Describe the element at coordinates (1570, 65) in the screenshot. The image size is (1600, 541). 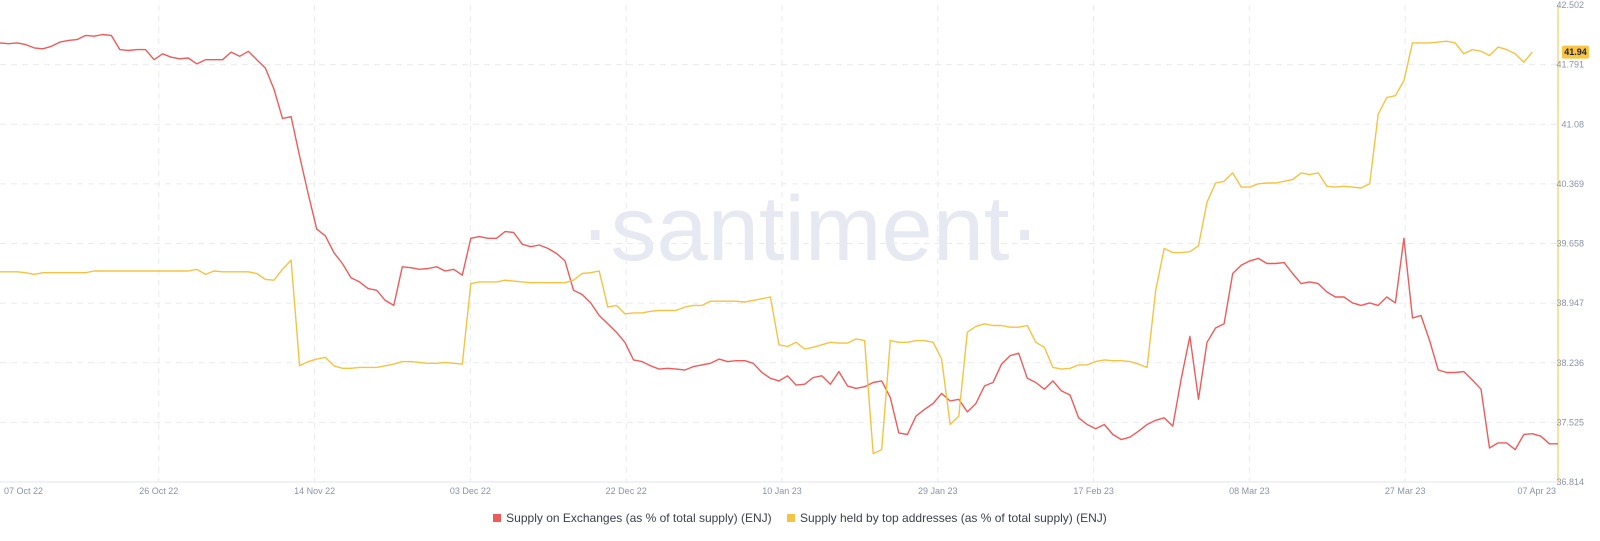
I see `y-tick-label: 41.791` at that location.